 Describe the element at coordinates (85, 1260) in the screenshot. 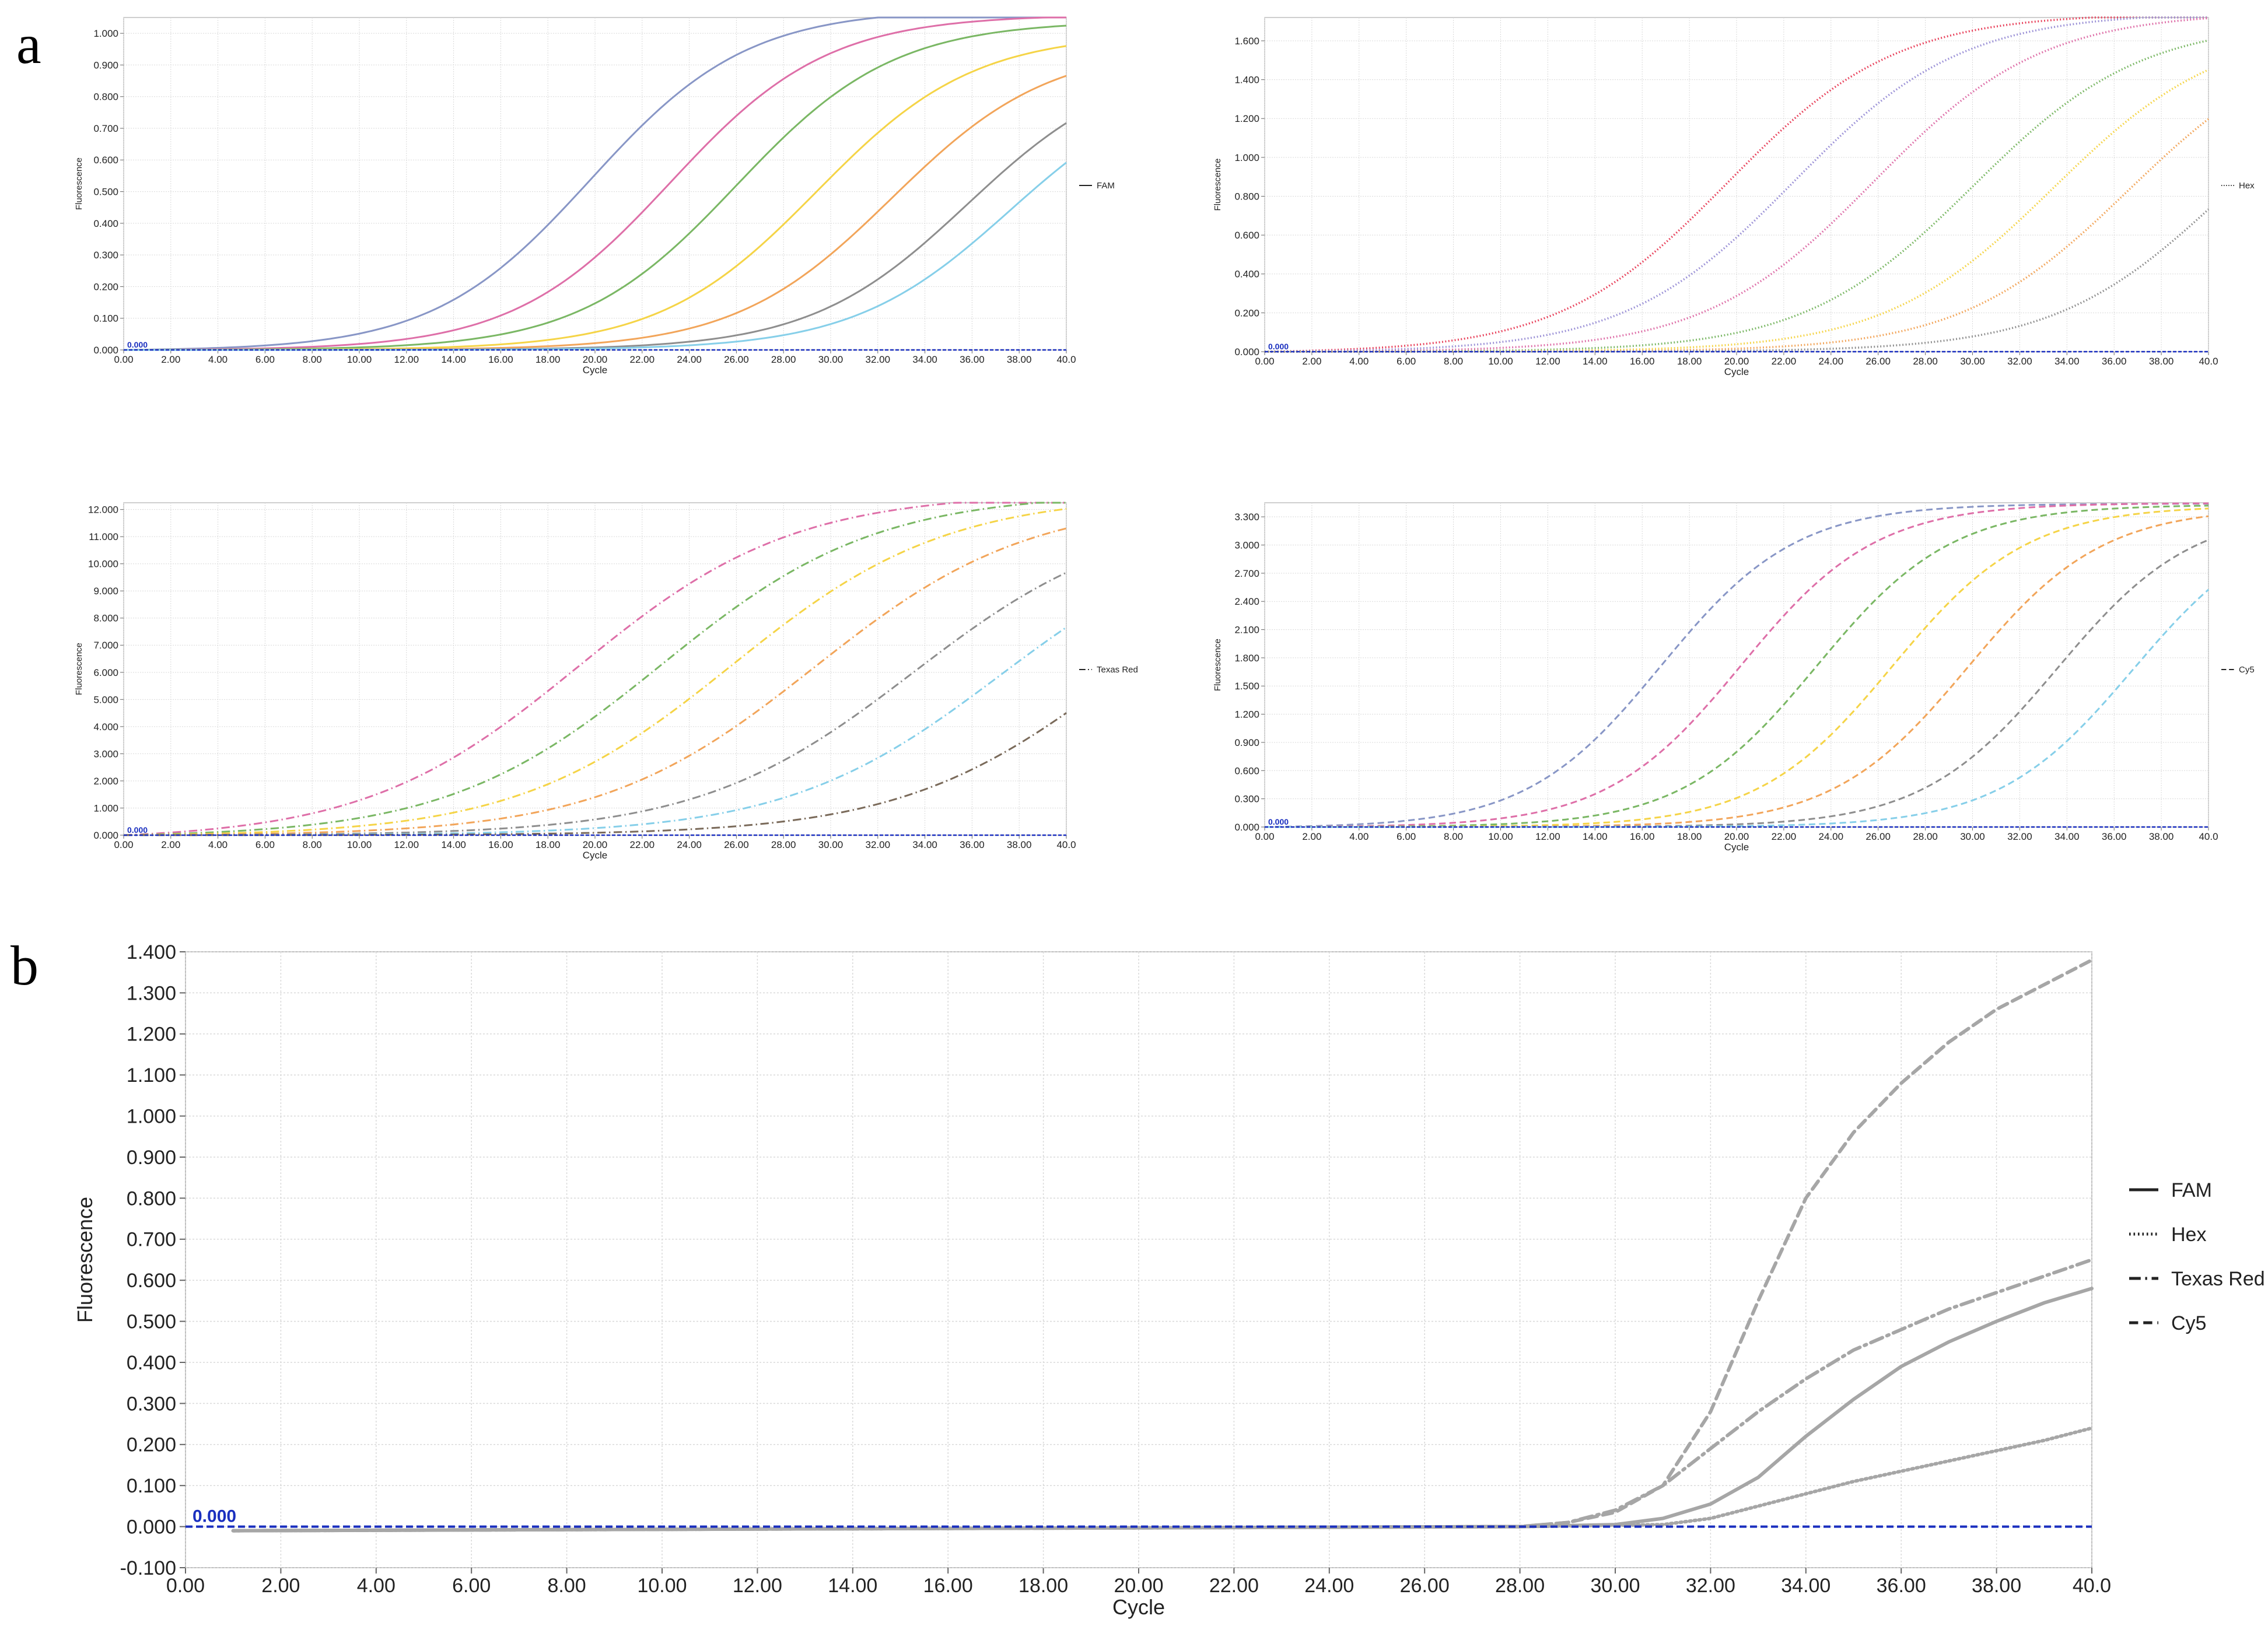

I see `chart-b-y-axis-label: Fluorescence` at that location.